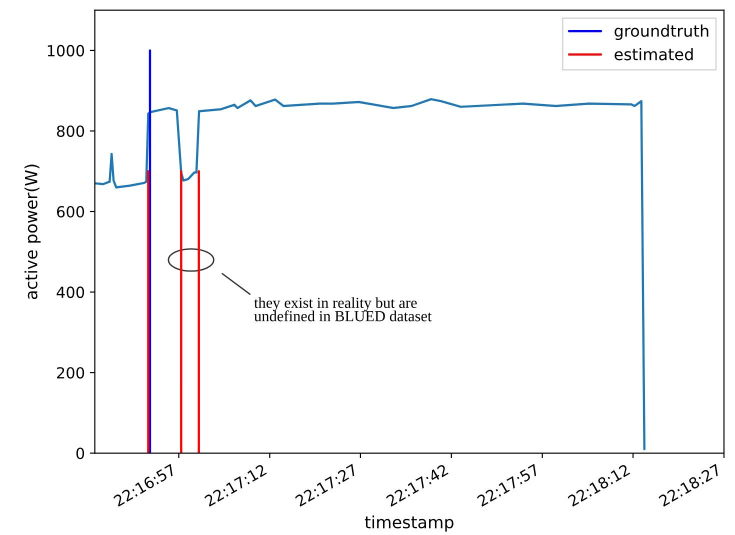 The width and height of the screenshot is (735, 535). Describe the element at coordinates (80, 454) in the screenshot. I see `y-tick-label: 0` at that location.